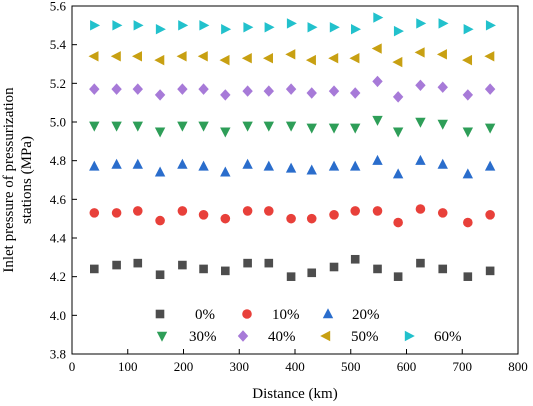  What do you see at coordinates (282, 337) in the screenshot?
I see `legend-label: 40%` at bounding box center [282, 337].